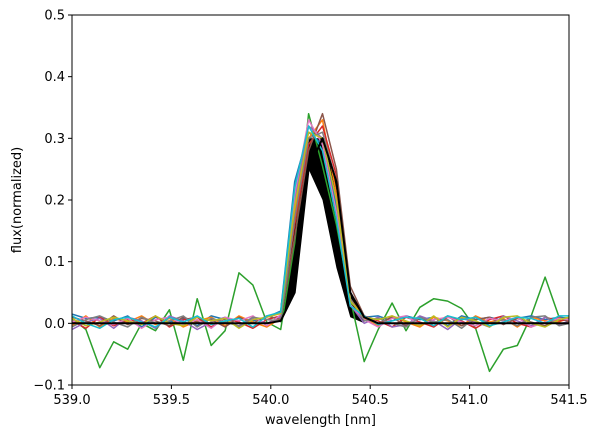  I want to click on x-axis-label: wavelength [nm], so click(320, 420).